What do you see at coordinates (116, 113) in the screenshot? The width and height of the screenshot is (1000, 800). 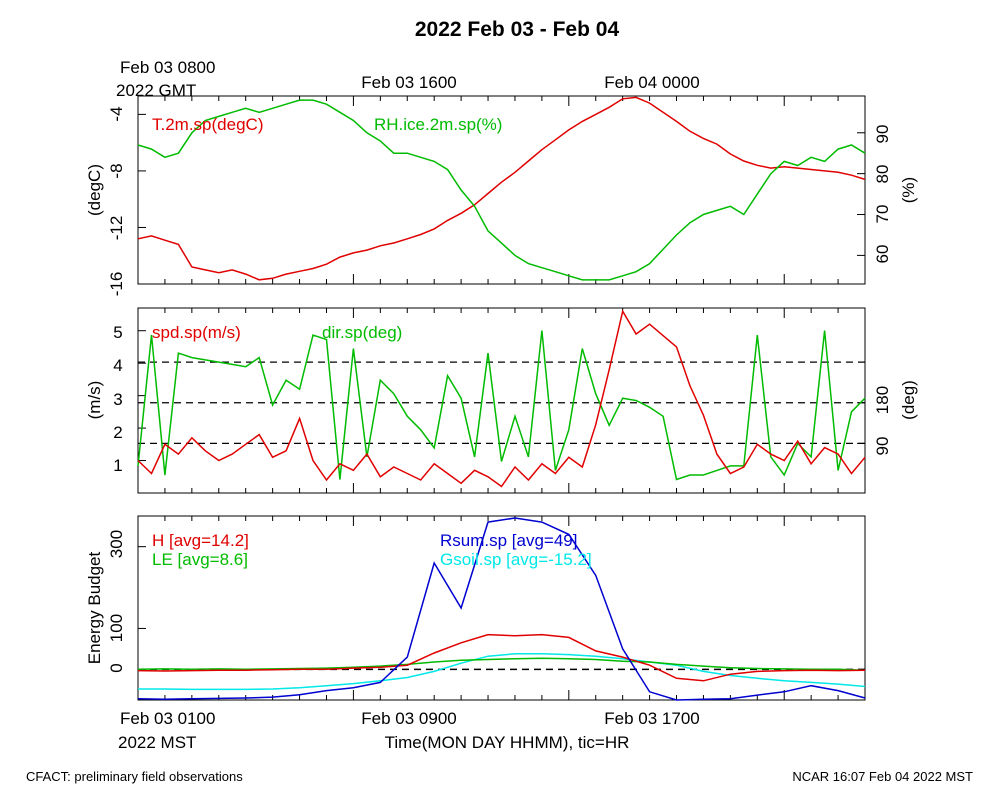 I see `p1-left-tick-0: -4` at bounding box center [116, 113].